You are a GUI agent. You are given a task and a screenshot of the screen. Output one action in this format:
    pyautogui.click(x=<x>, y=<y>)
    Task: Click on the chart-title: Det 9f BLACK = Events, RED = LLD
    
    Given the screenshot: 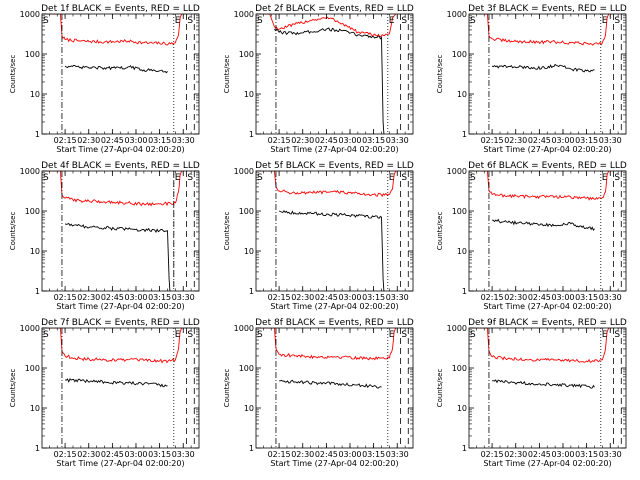 What is the action you would take?
    pyautogui.click(x=547, y=323)
    